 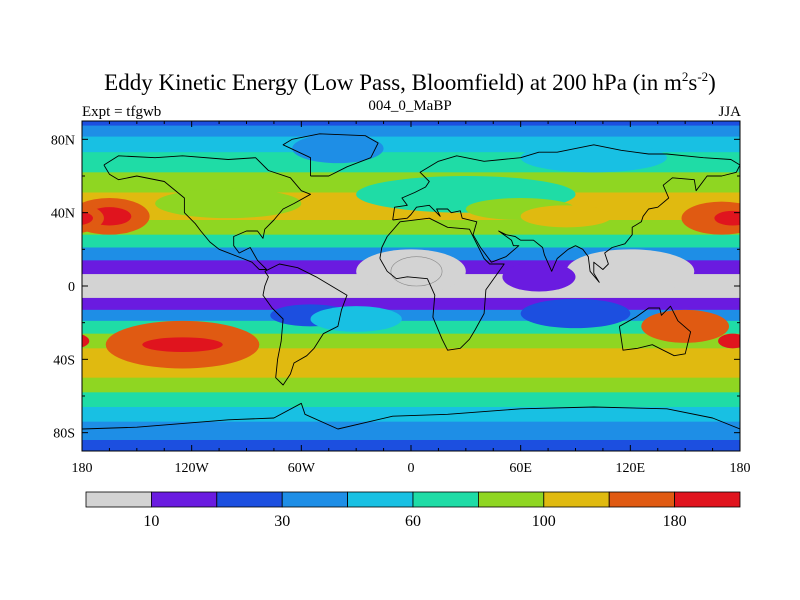 I want to click on colorbar-label: 100, so click(x=544, y=521).